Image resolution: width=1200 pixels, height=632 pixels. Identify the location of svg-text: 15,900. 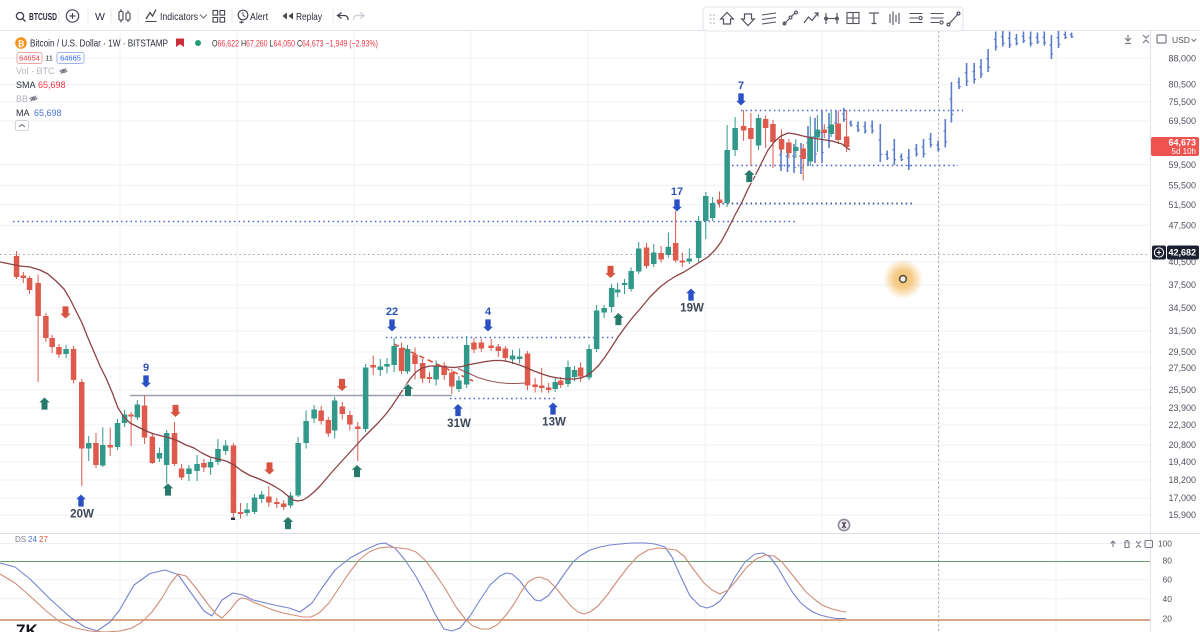
(1182, 515).